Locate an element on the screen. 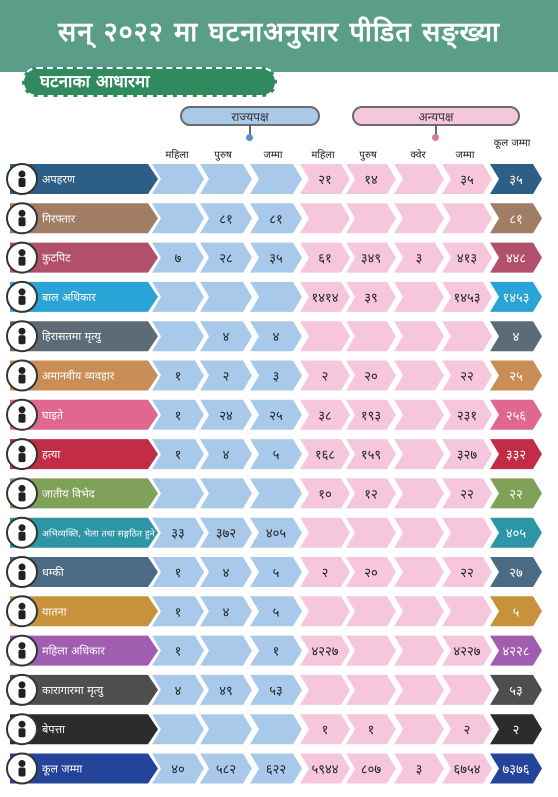  total-value: २७ is located at coordinates (516, 573).